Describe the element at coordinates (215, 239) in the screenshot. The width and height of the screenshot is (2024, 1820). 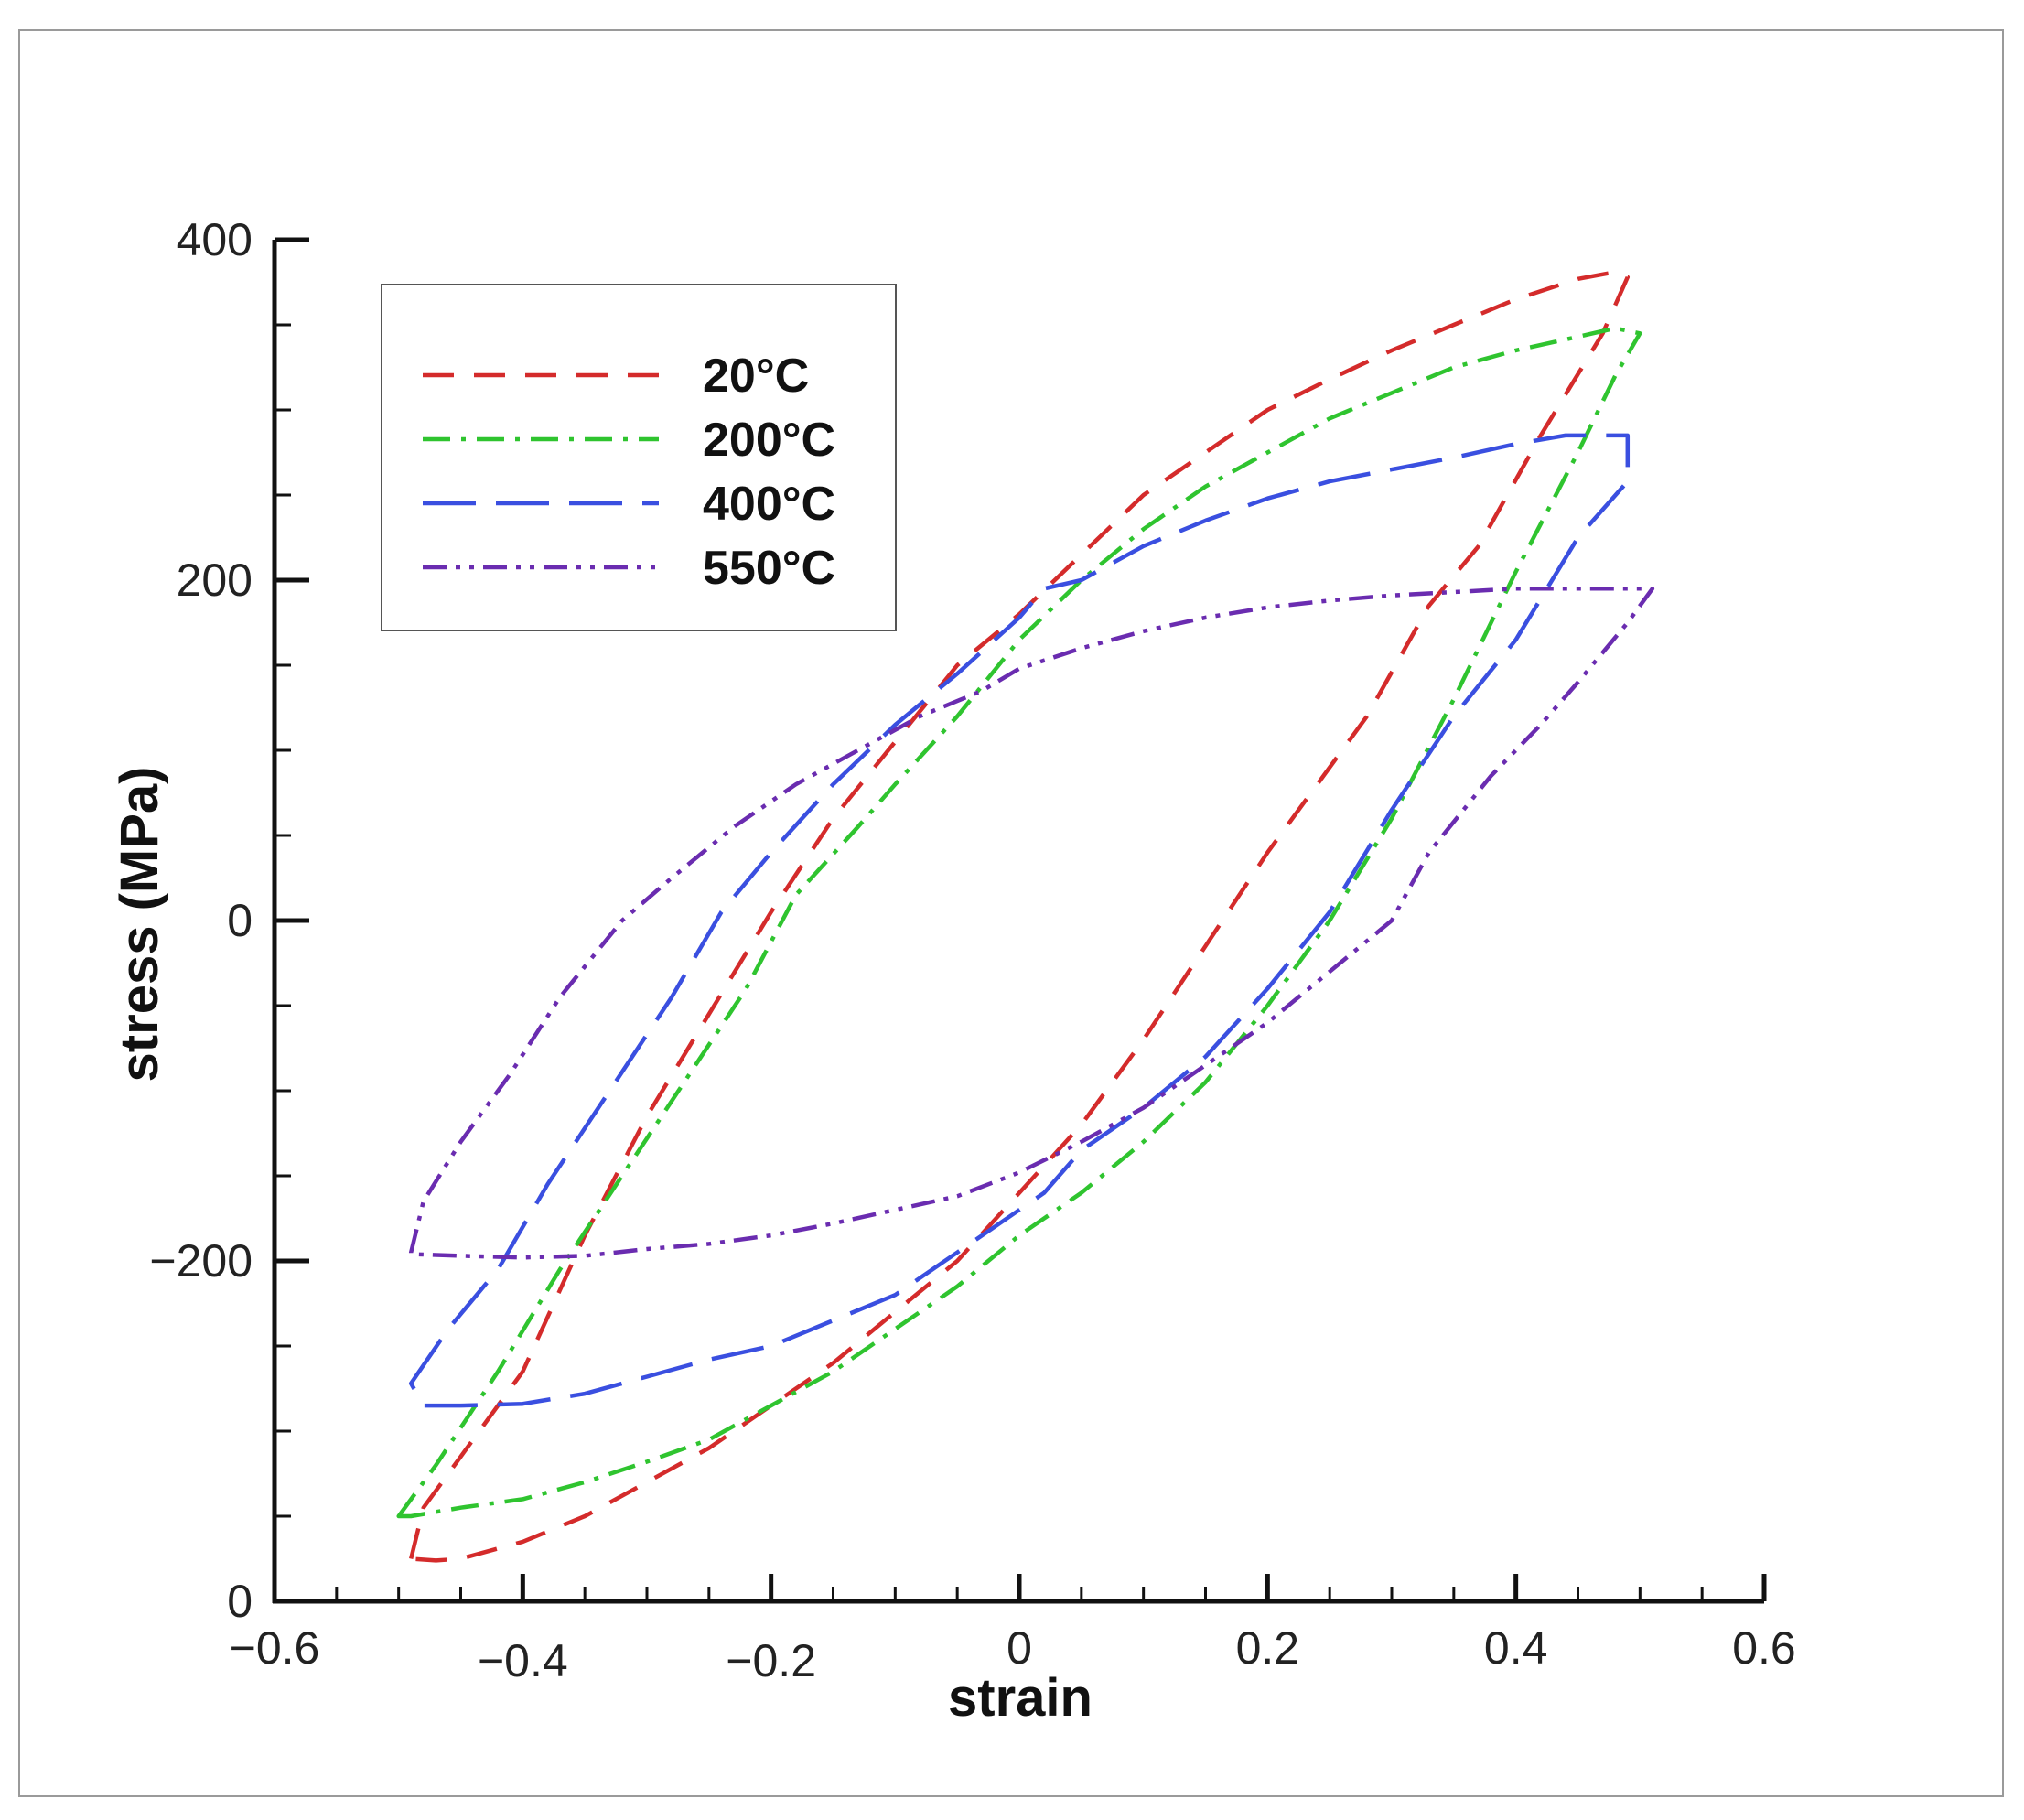
I see `y-tick-label: 400` at that location.